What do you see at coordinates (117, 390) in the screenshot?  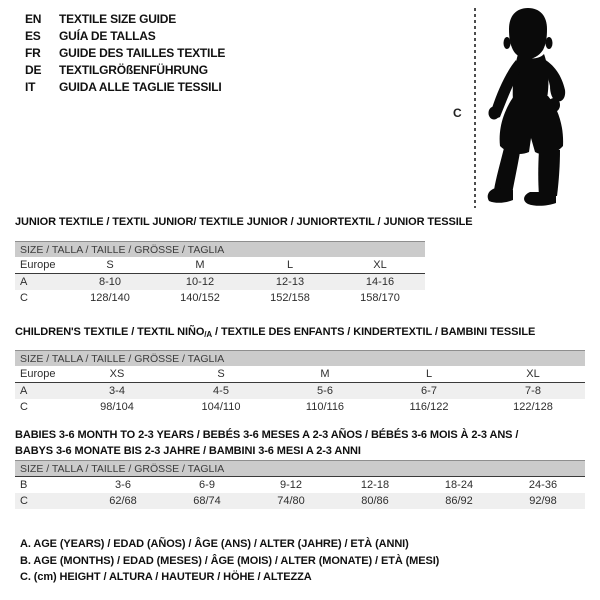 I see `size-cell: 3-4` at bounding box center [117, 390].